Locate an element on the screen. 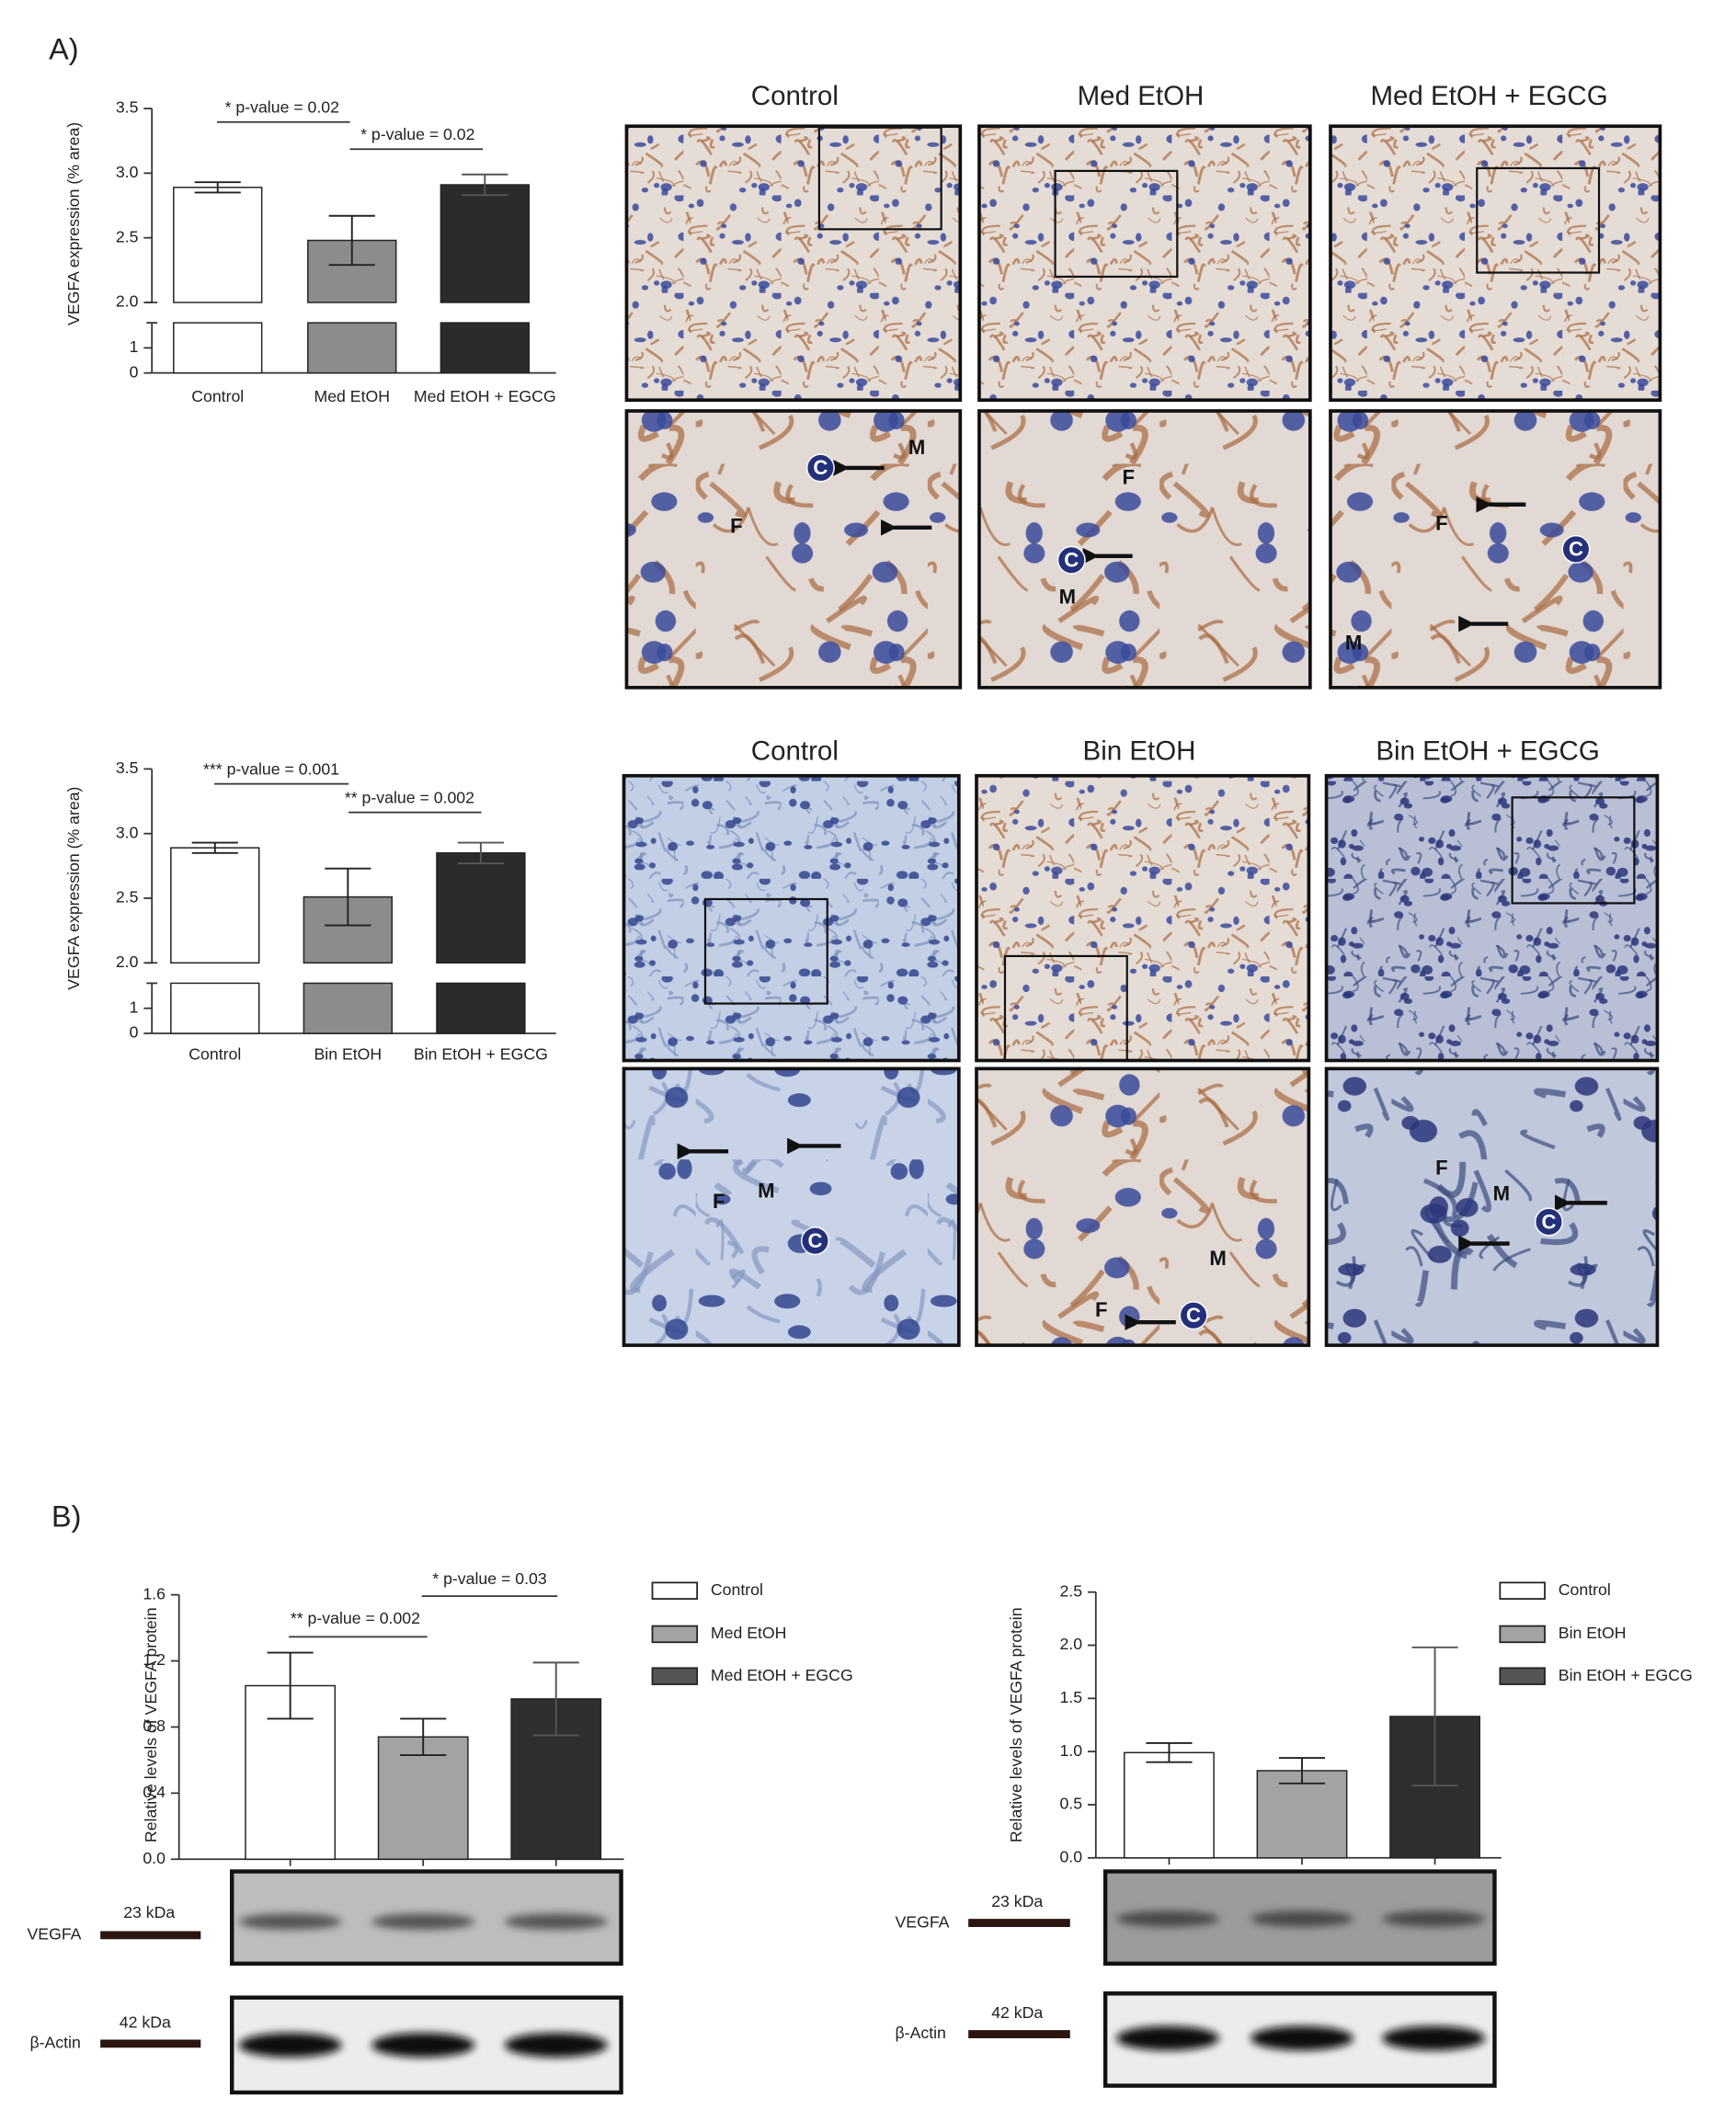 The height and width of the screenshot is (2121, 1736). x-tick-label: Med EtOH + EGCG is located at coordinates (485, 396).